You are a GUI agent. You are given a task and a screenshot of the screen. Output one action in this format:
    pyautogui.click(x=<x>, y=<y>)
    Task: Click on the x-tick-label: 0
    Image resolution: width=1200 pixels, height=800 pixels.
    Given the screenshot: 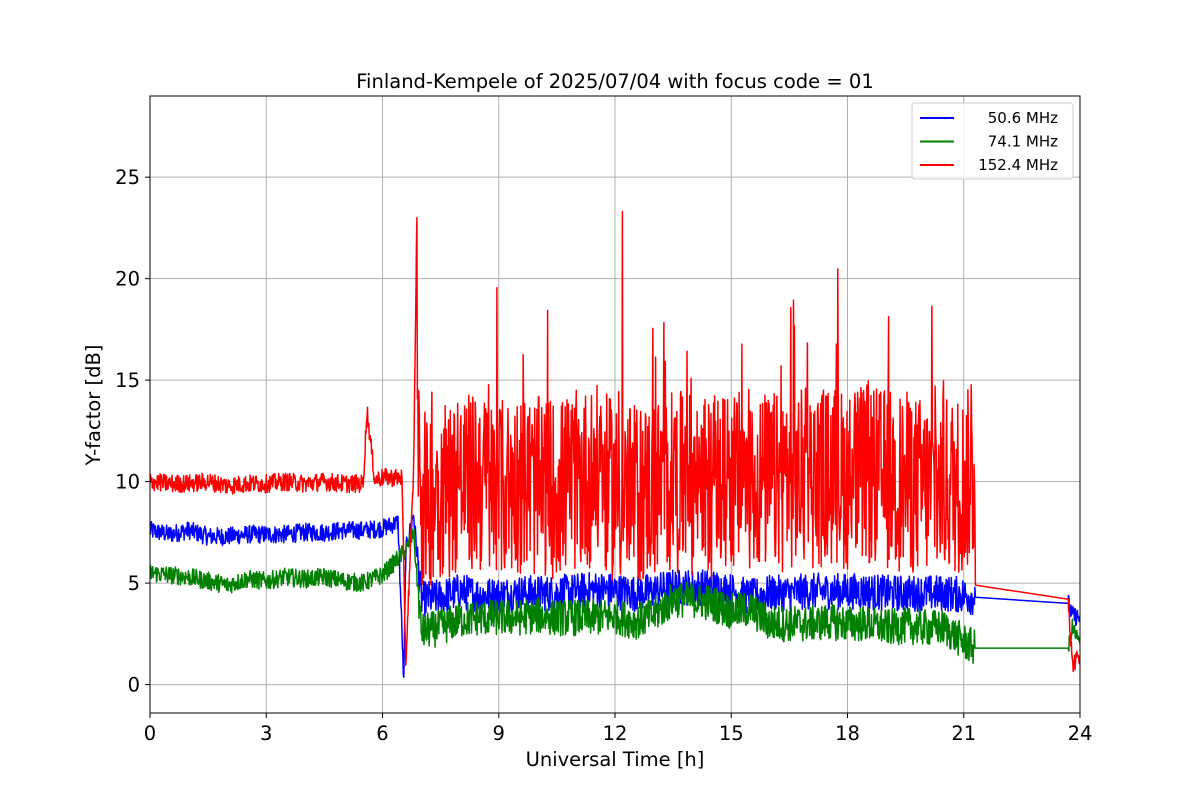 What is the action you would take?
    pyautogui.click(x=150, y=733)
    